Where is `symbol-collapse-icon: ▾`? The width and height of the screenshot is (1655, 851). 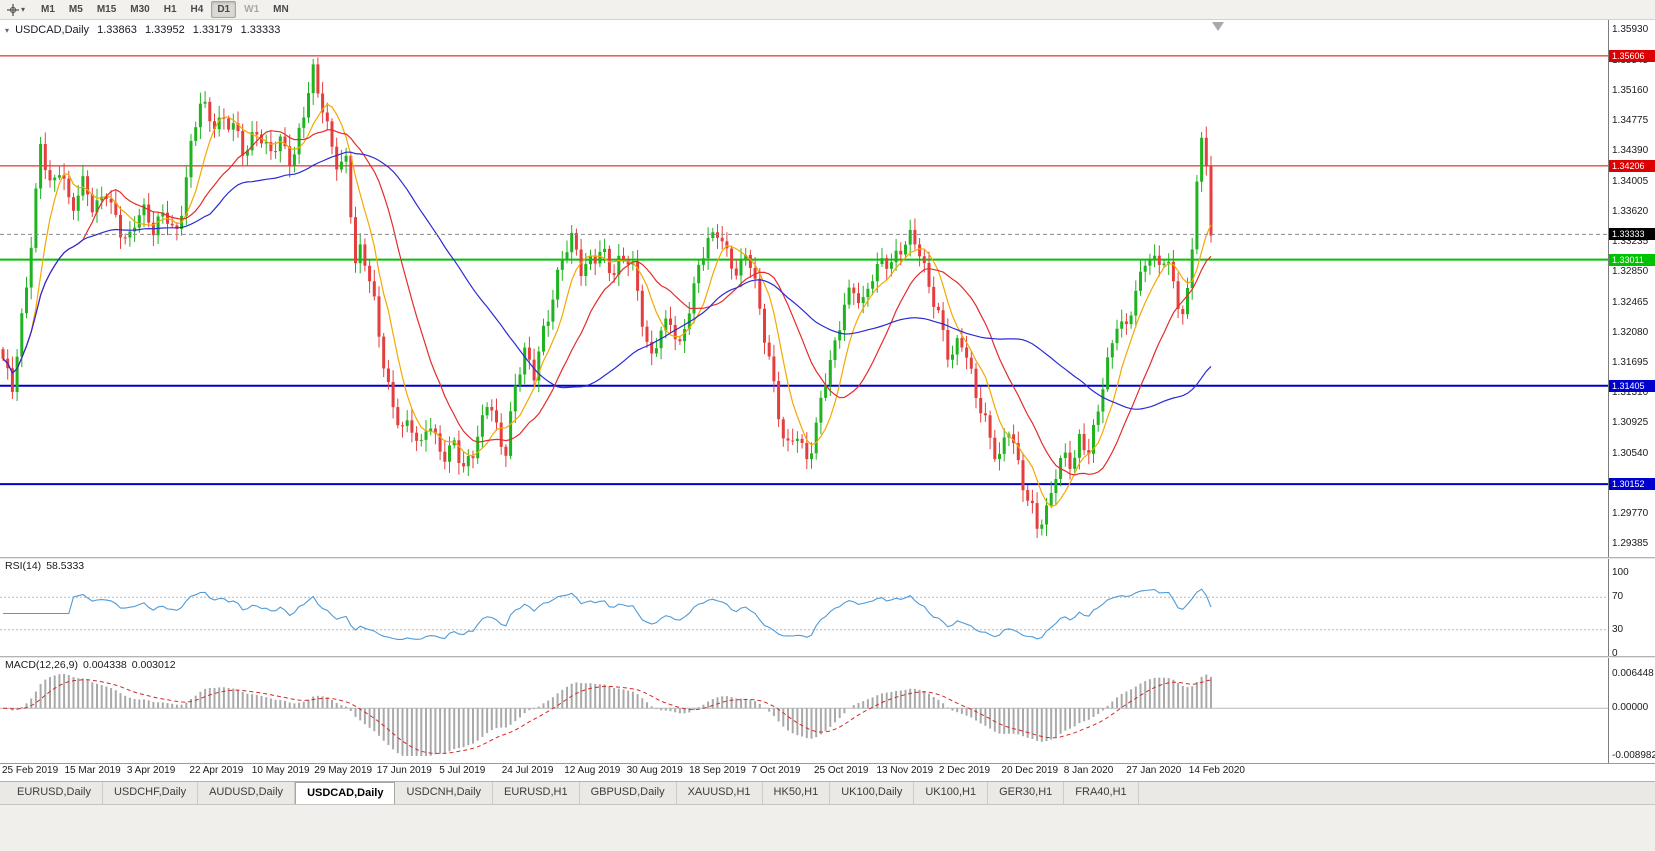
symbol-collapse-icon: ▾ is located at coordinates (7, 30).